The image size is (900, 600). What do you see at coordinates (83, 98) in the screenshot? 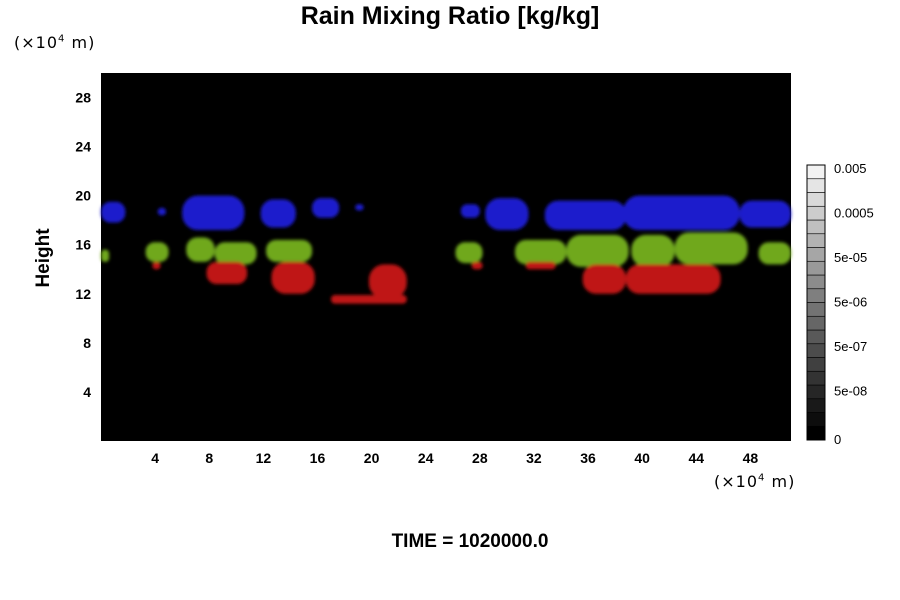
I see `y-tick-label: 28` at bounding box center [83, 98].